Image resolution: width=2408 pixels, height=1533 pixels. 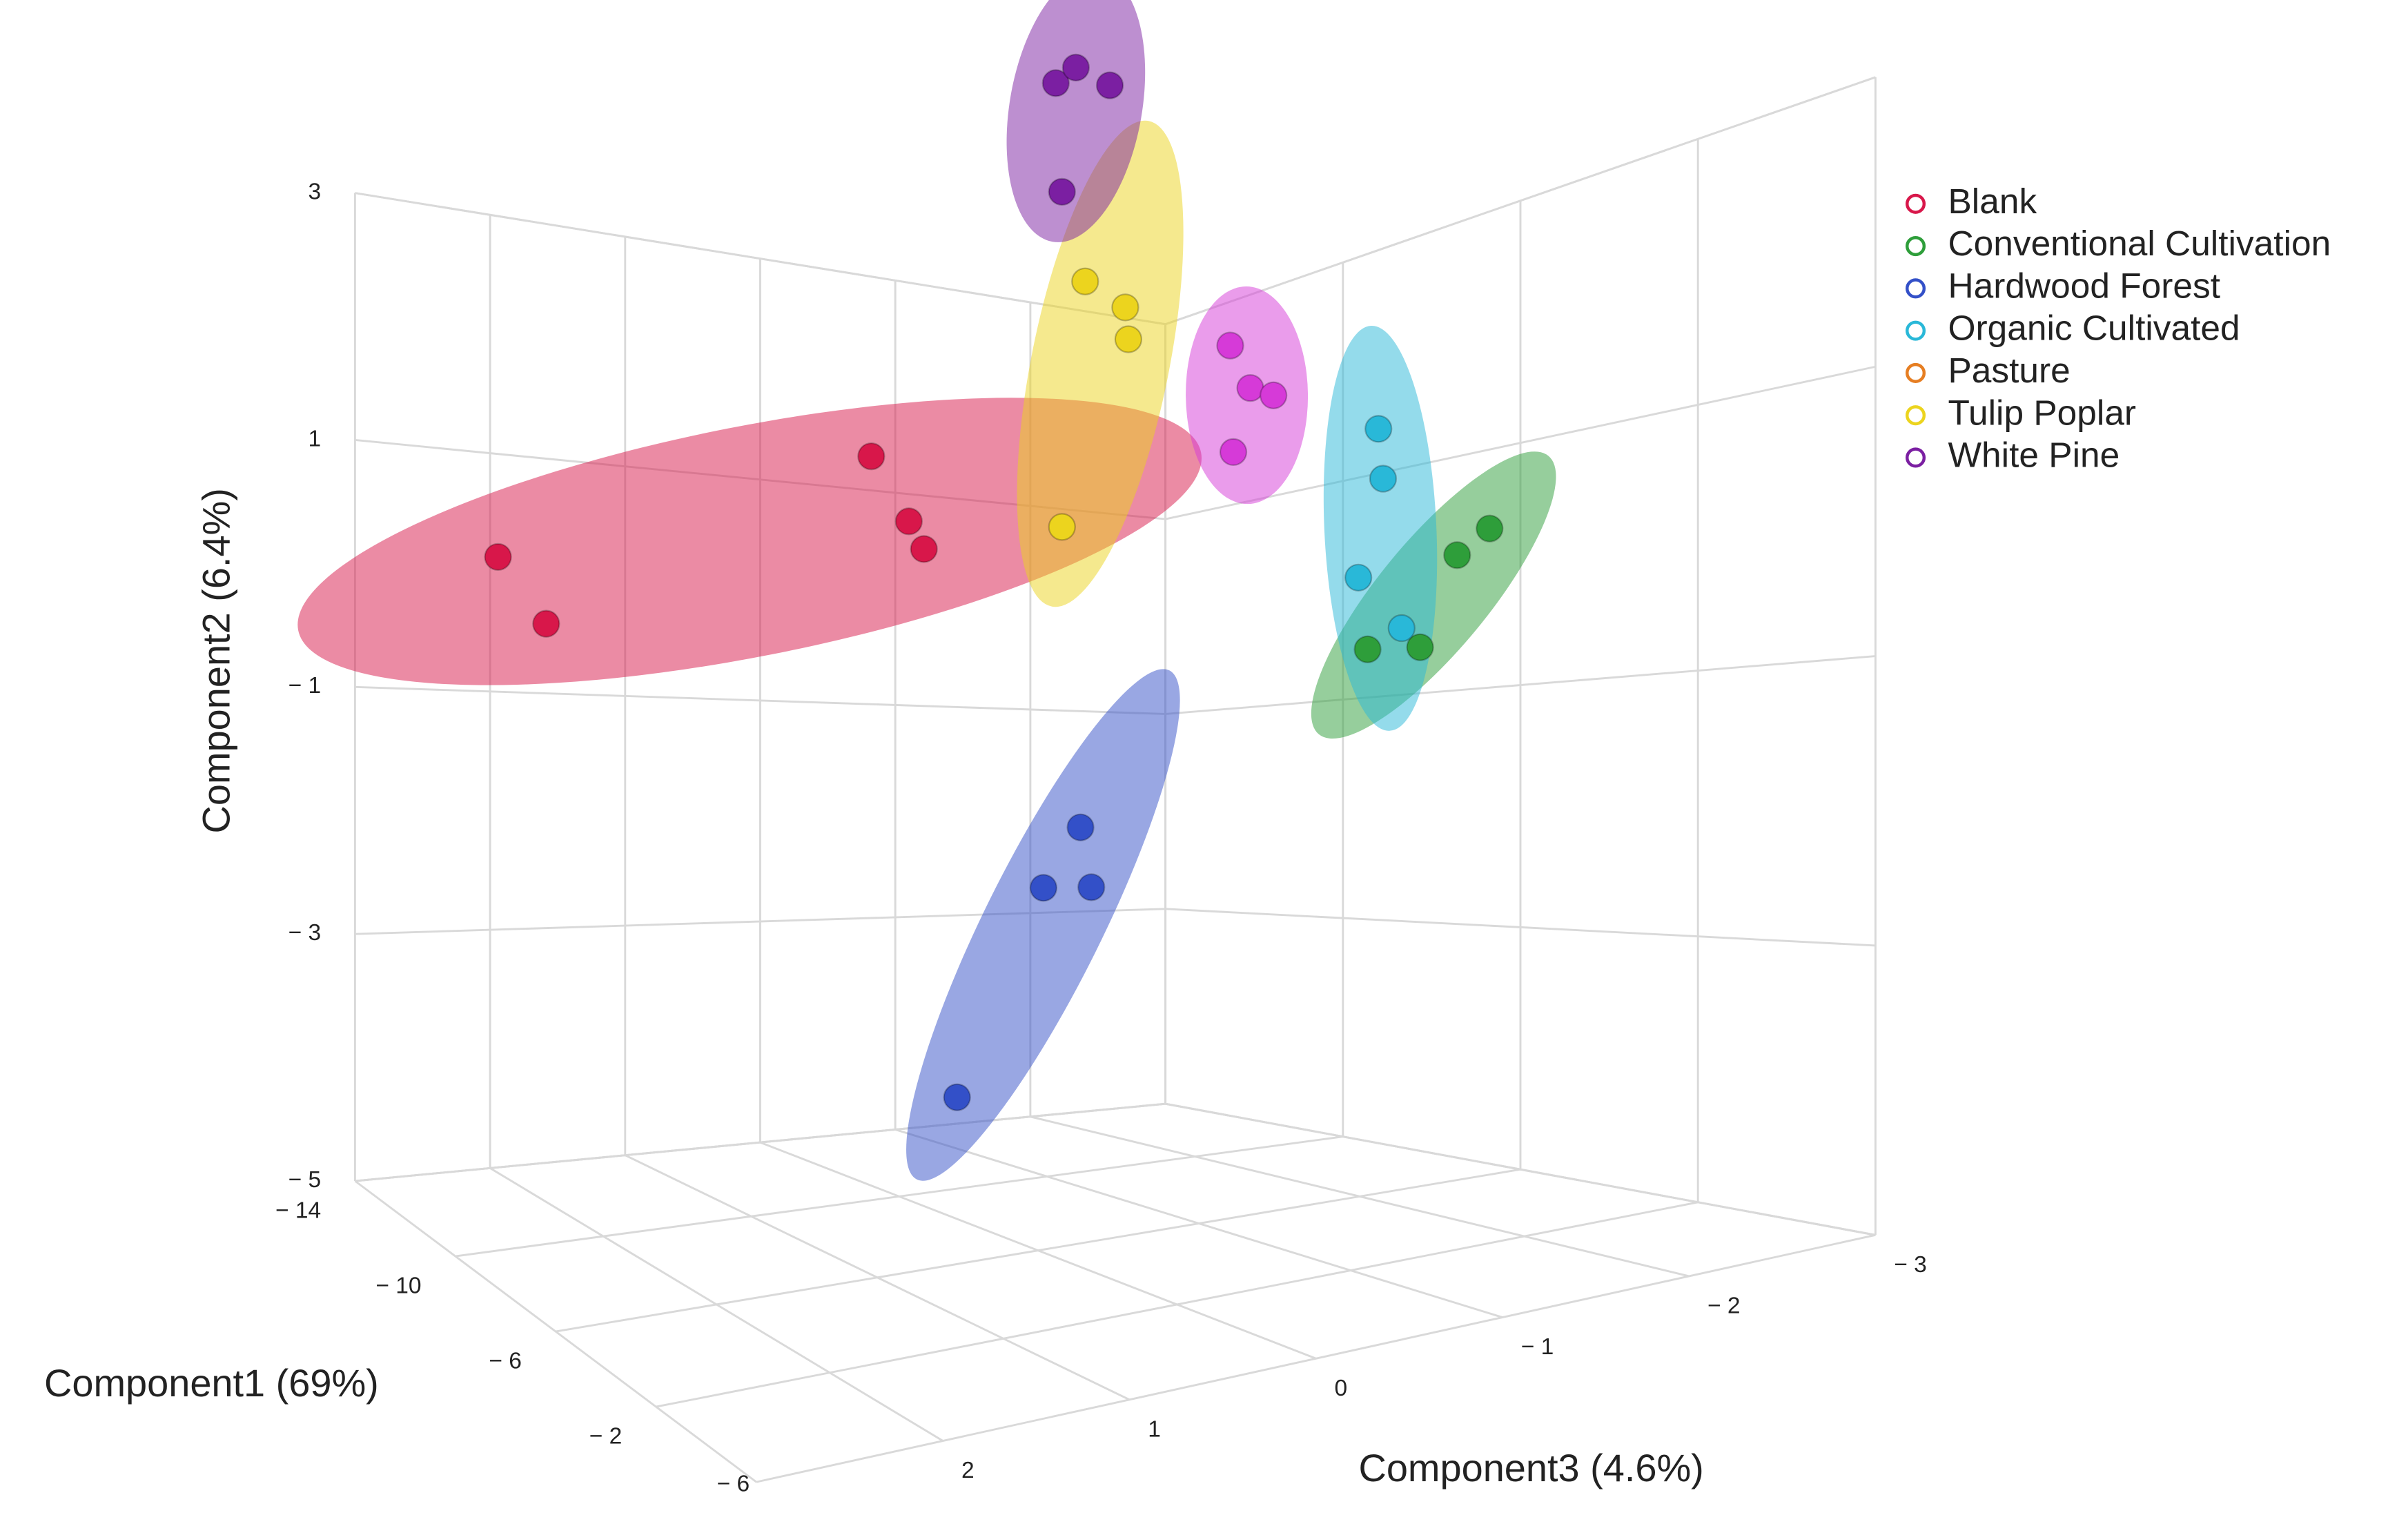 I want to click on z-axis-title: Component3 (4.6%), so click(x=1531, y=1468).